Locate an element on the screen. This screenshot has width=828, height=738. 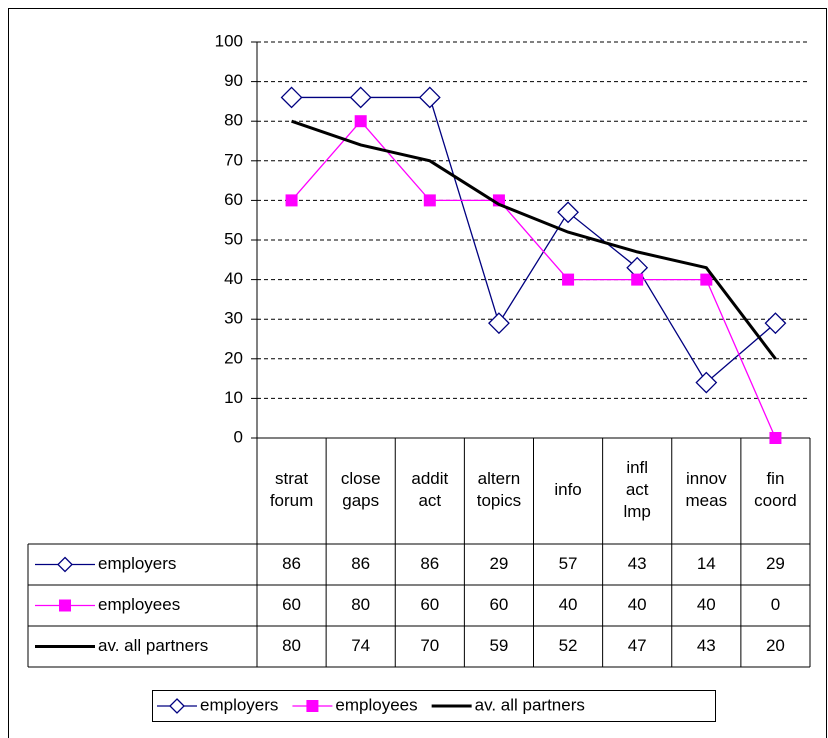
x-tick-label: info is located at coordinates (567, 489).